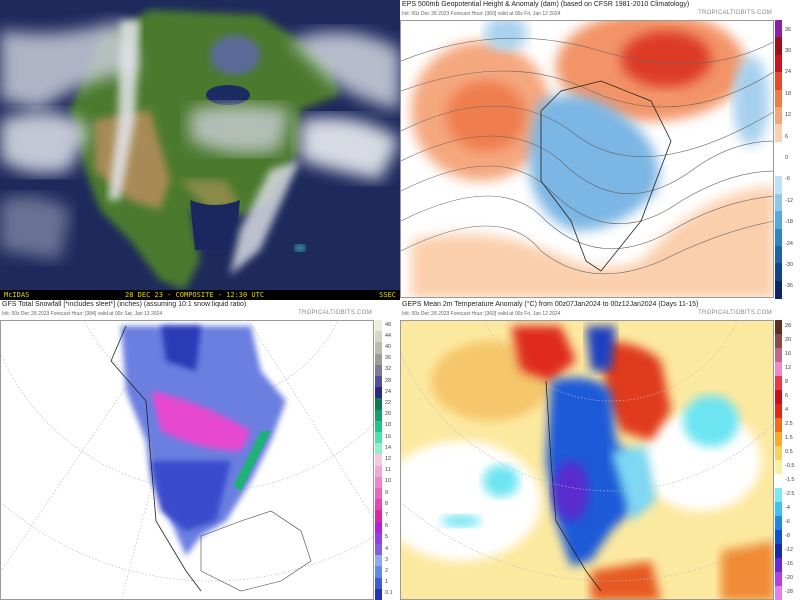  What do you see at coordinates (789, 592) in the screenshot?
I see `colorbar-tick: -28` at bounding box center [789, 592].